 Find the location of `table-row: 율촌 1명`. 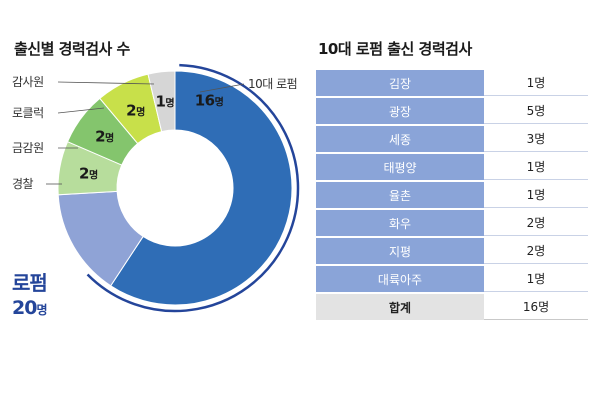

table-row: 율촌 1명 is located at coordinates (452, 195).